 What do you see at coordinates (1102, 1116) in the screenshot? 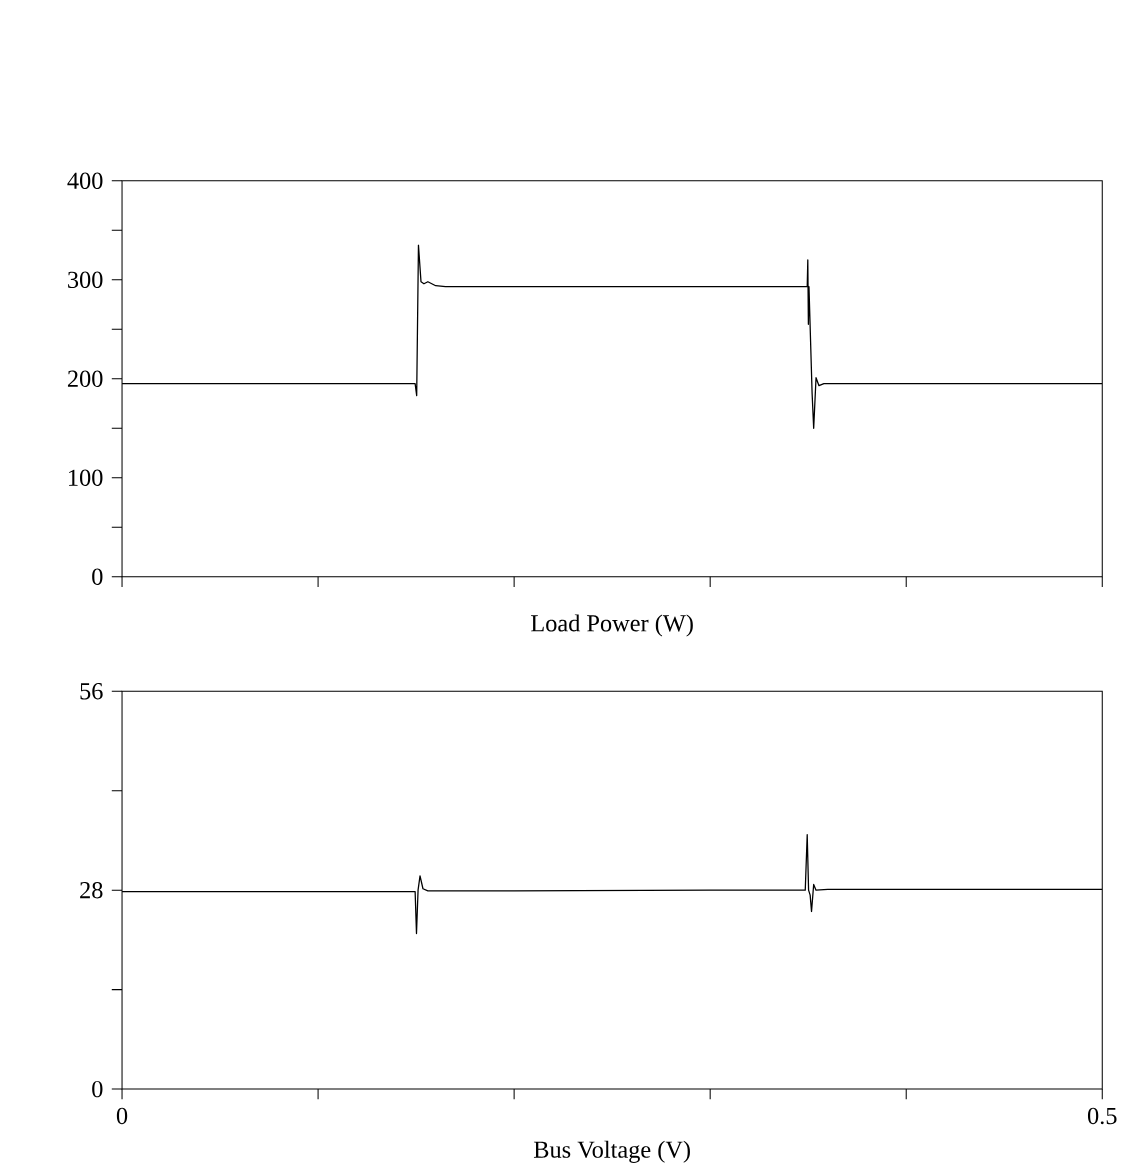
I see `x-tick-label: 0.5` at bounding box center [1102, 1116].